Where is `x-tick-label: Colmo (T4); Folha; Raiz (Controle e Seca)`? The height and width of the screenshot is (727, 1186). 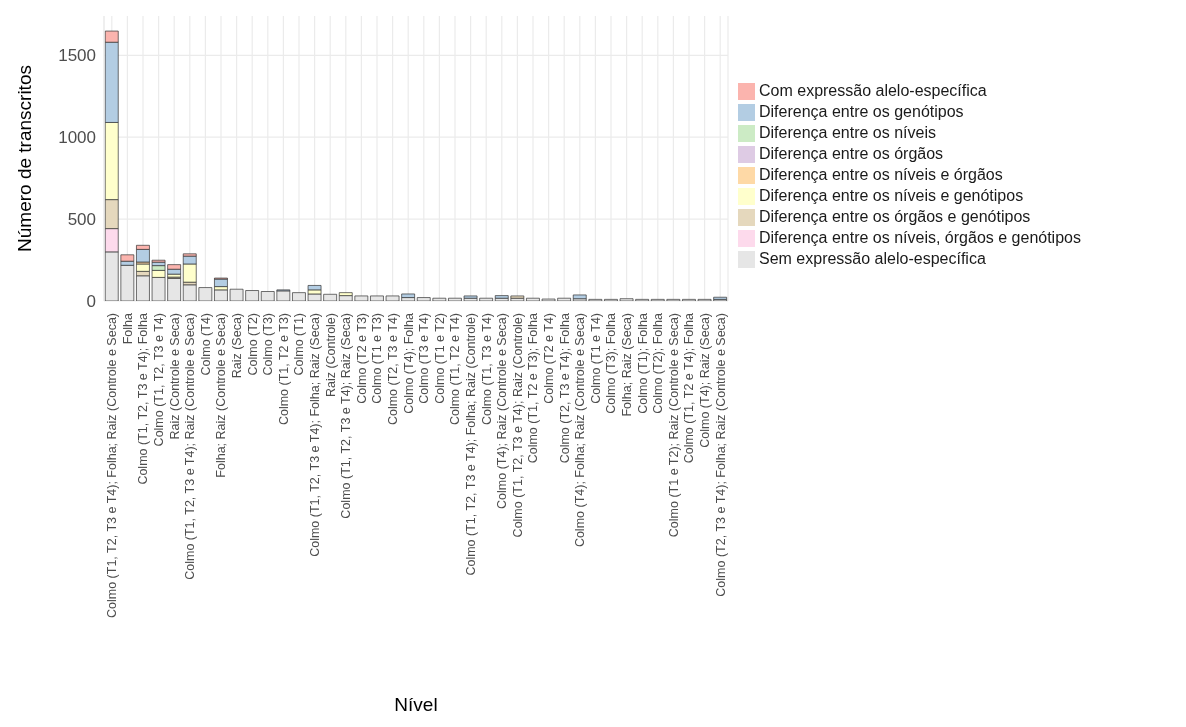
x-tick-label: Colmo (T4); Folha; Raiz (Controle e Seca) is located at coordinates (580, 430).